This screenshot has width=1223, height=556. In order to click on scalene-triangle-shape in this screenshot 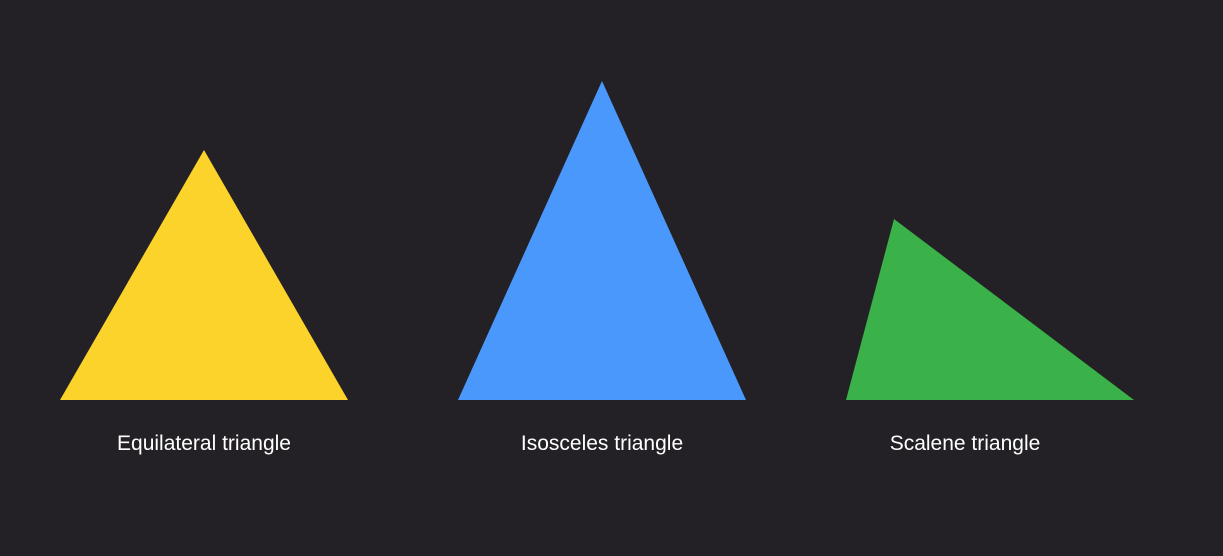, I will do `click(990, 309)`.